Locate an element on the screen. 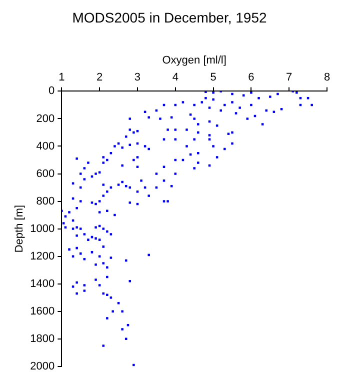 Image resolution: width=345 pixels, height=384 pixels. x-tick-label: 3 is located at coordinates (137, 78).